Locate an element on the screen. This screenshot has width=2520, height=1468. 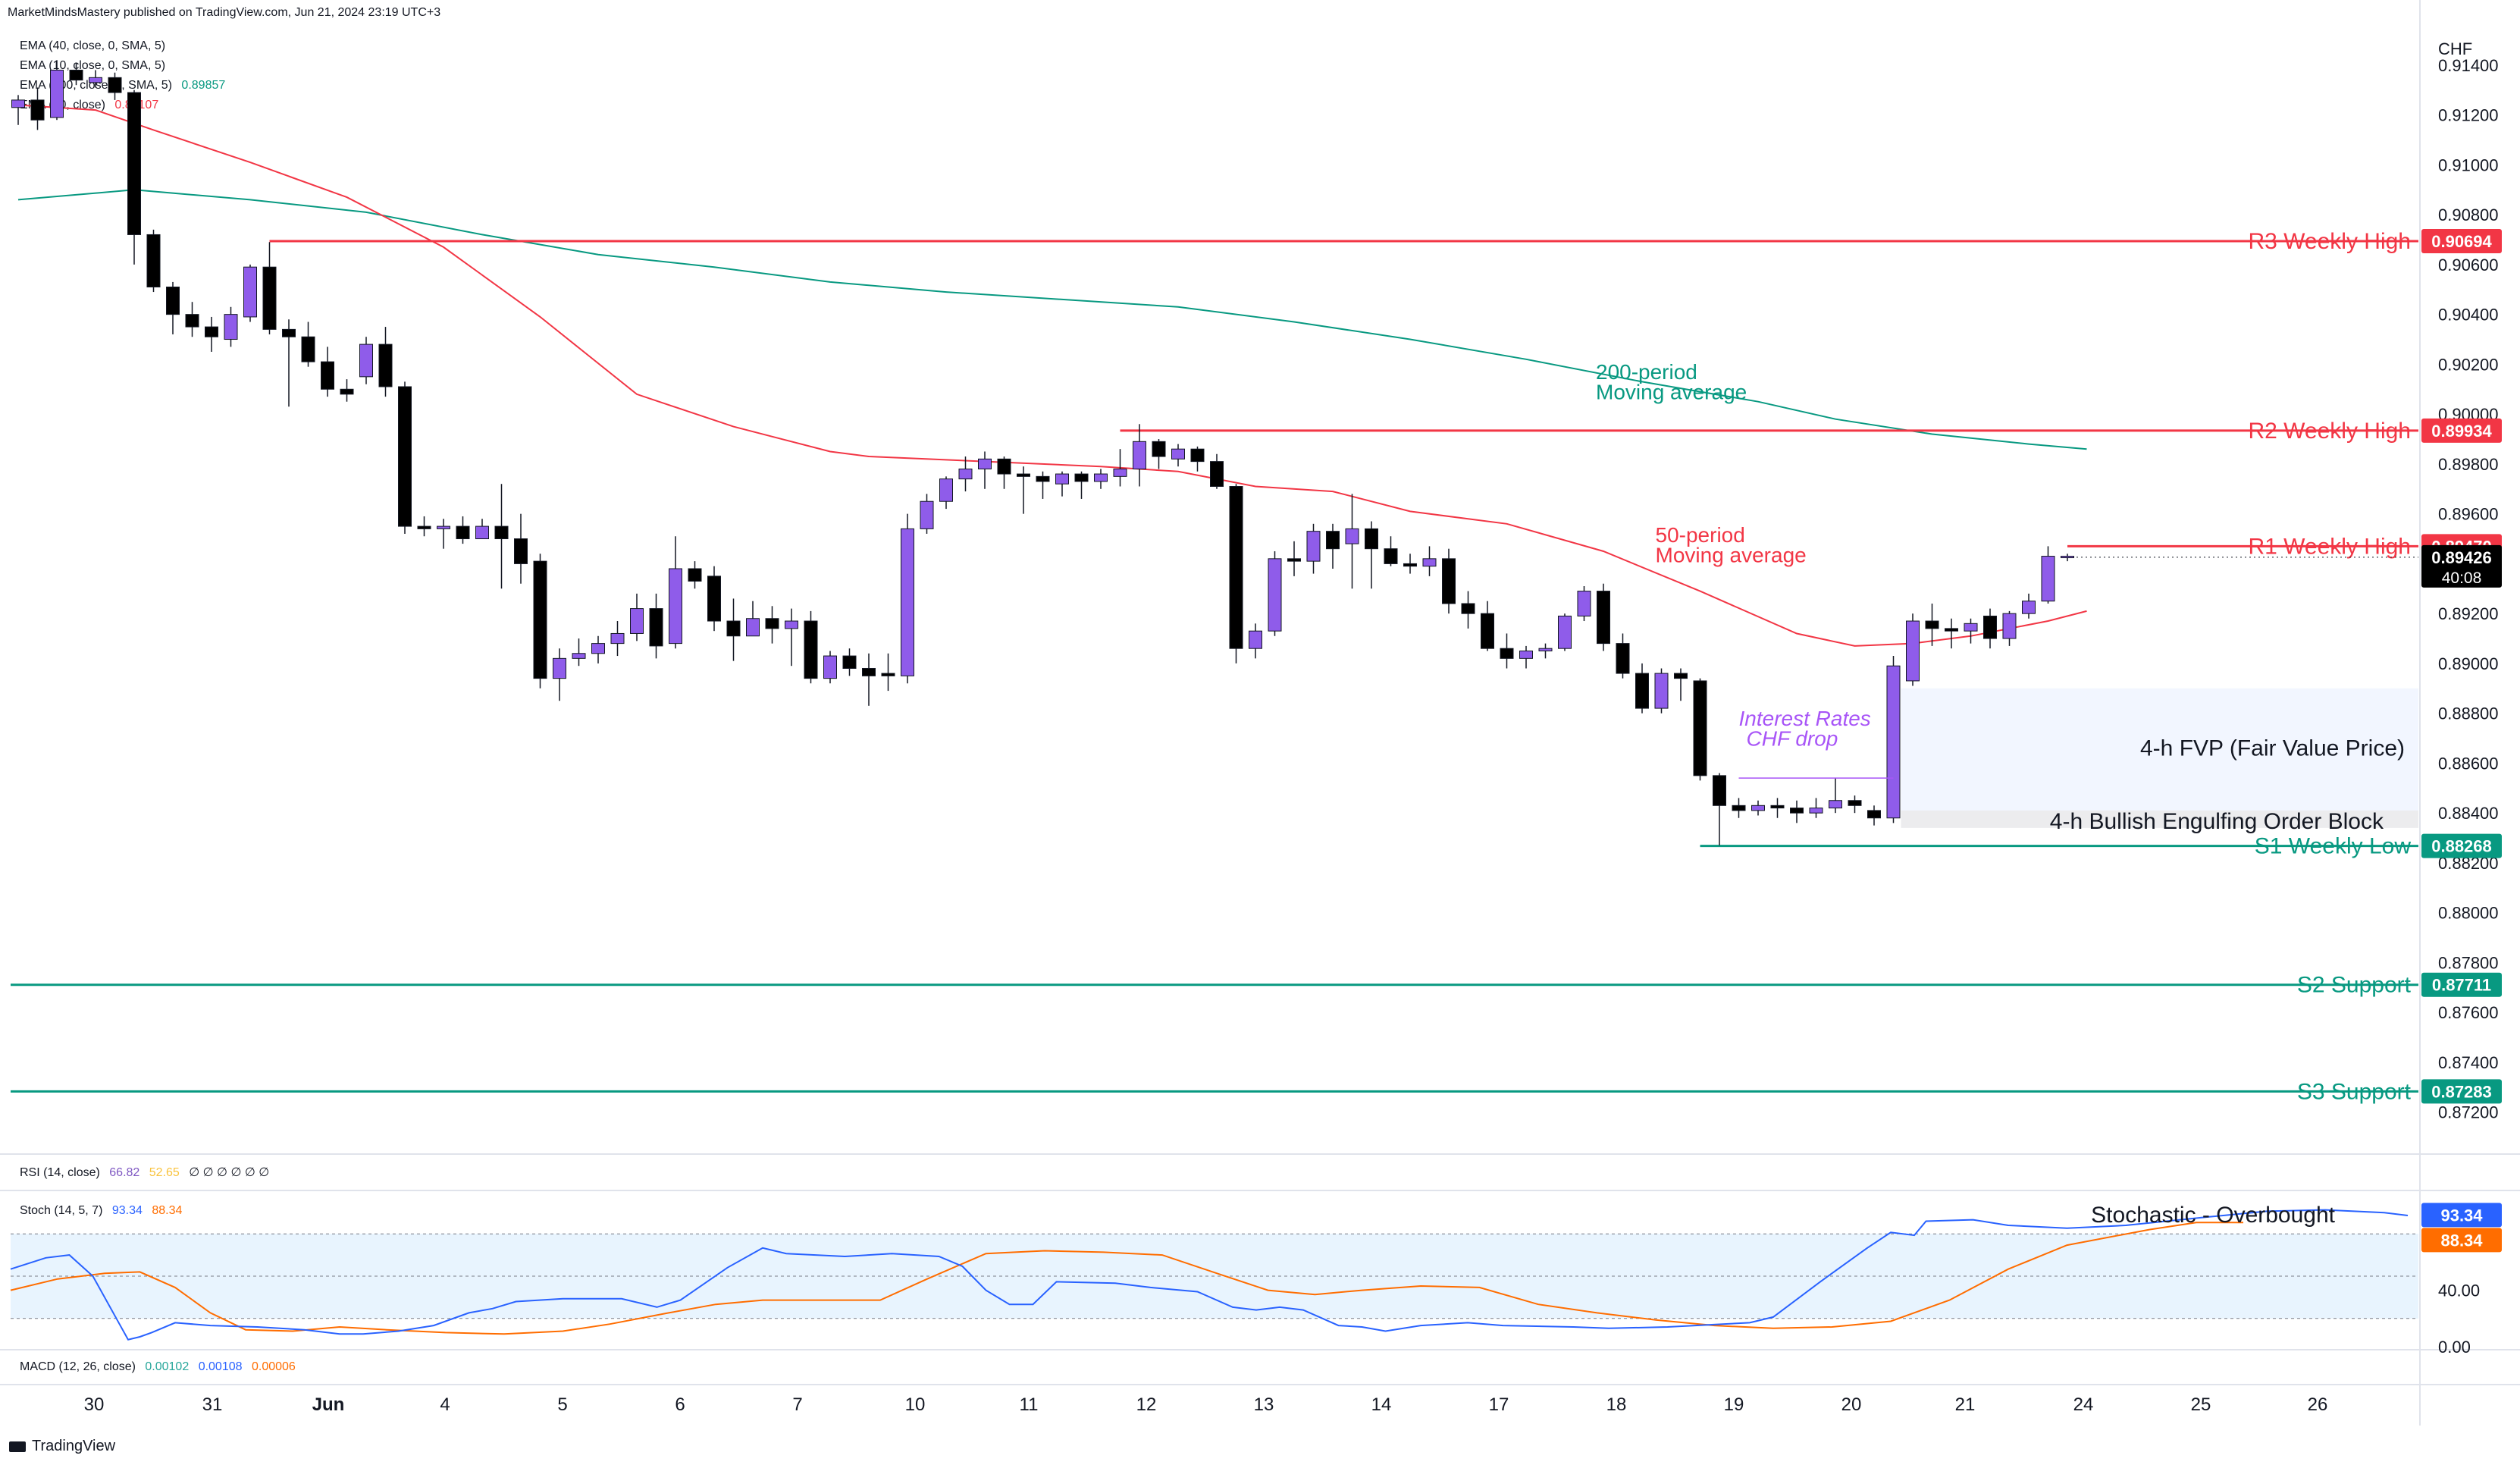
ema40-legend-label: EMA (40, close, 0, SMA, 5) is located at coordinates (93, 45).